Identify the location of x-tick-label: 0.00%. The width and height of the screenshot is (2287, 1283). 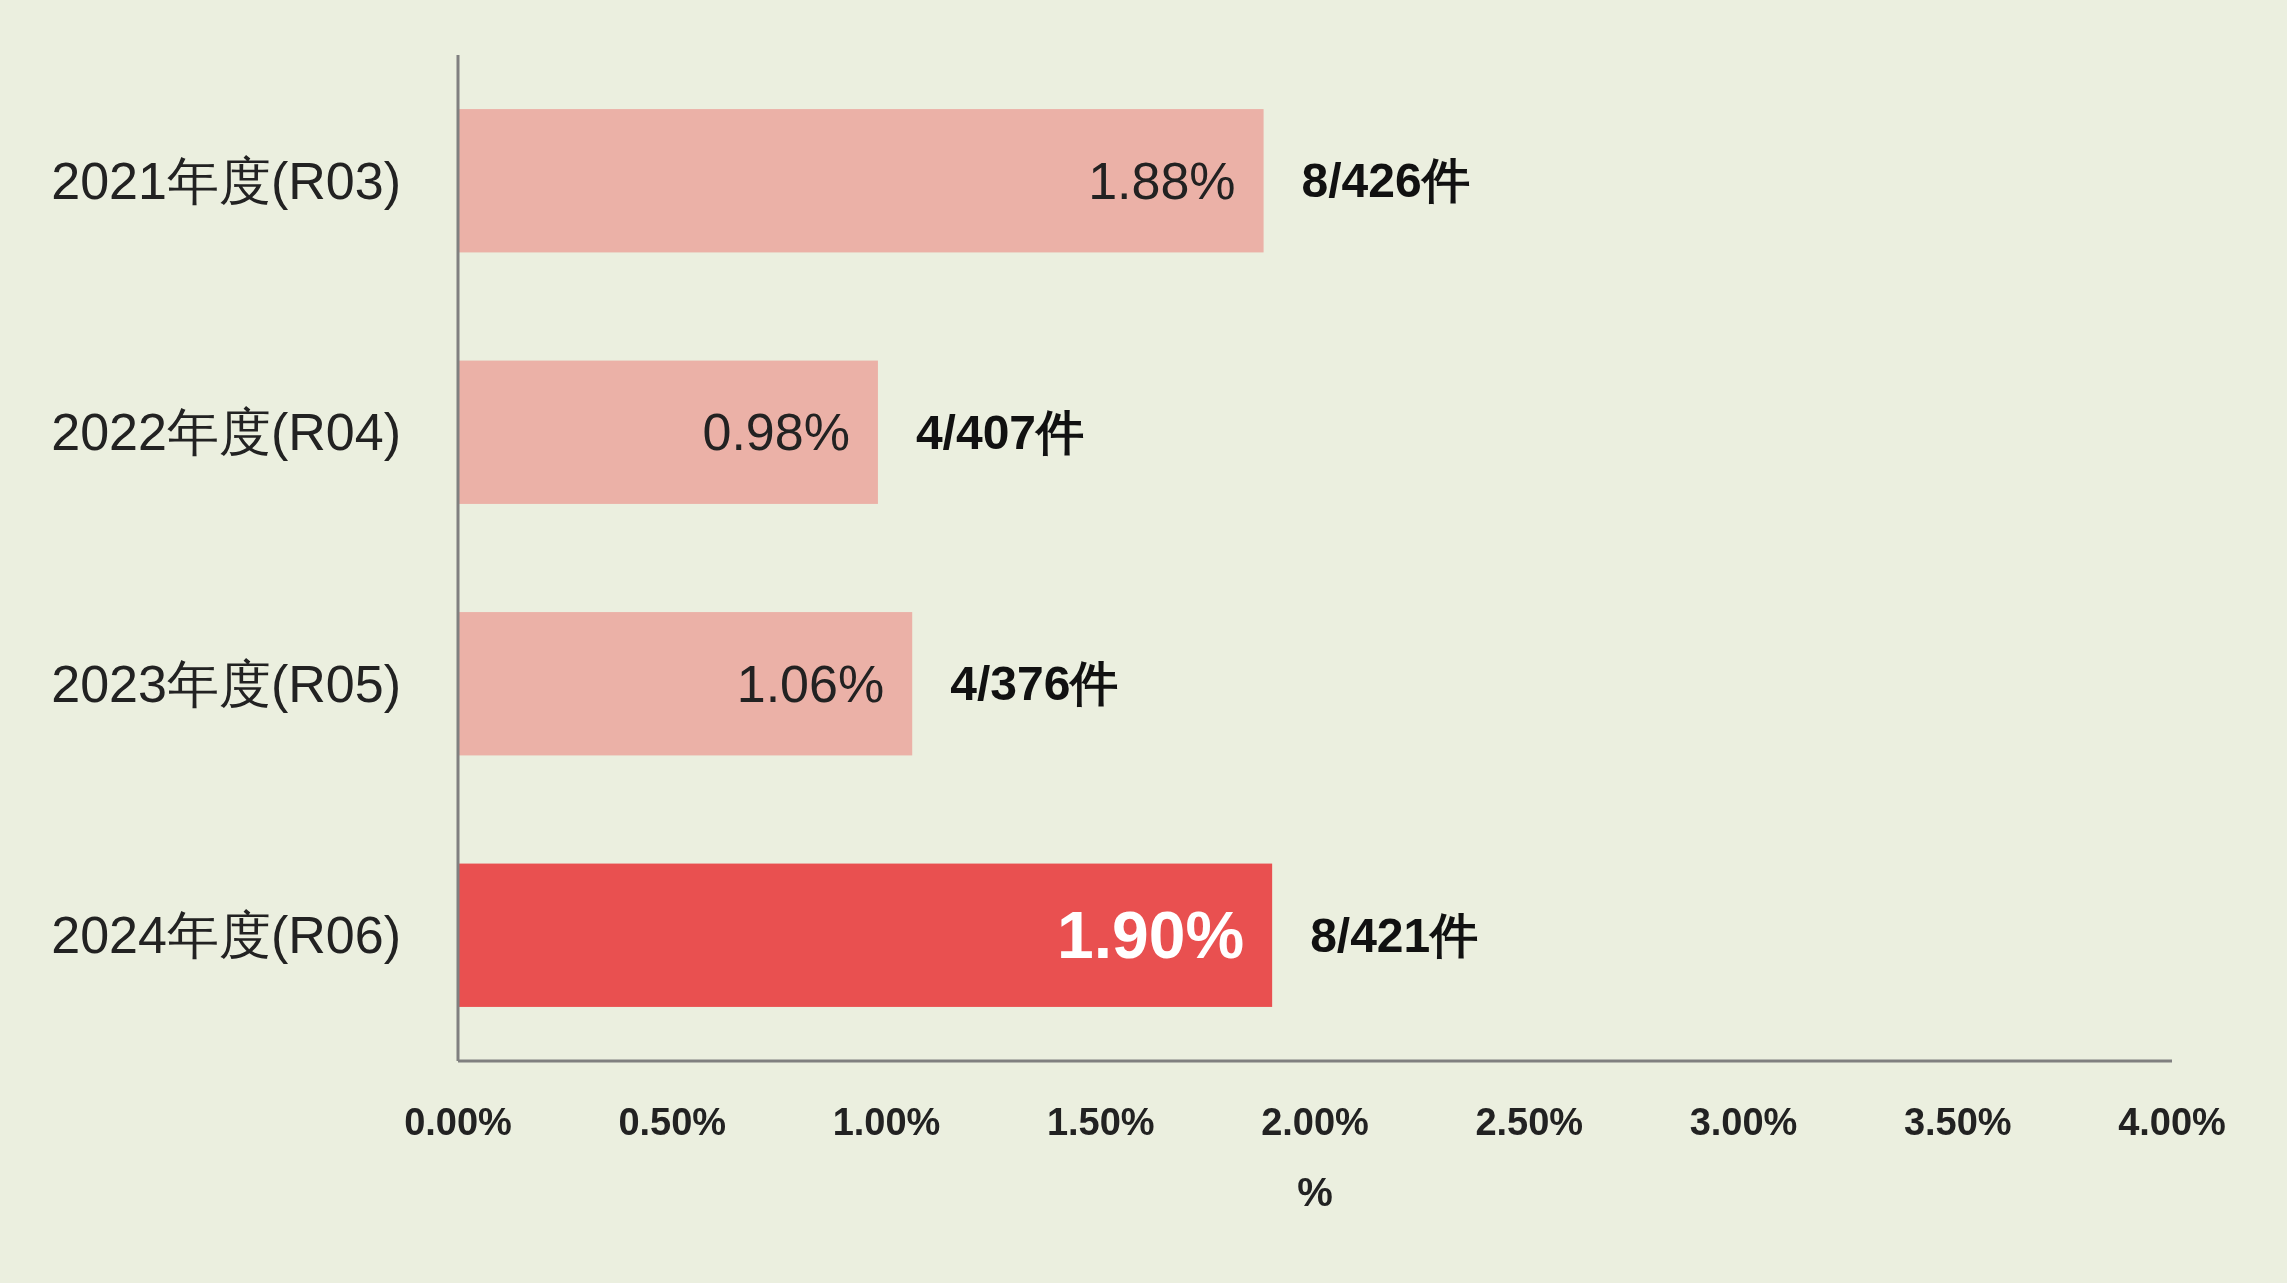
(458, 1122).